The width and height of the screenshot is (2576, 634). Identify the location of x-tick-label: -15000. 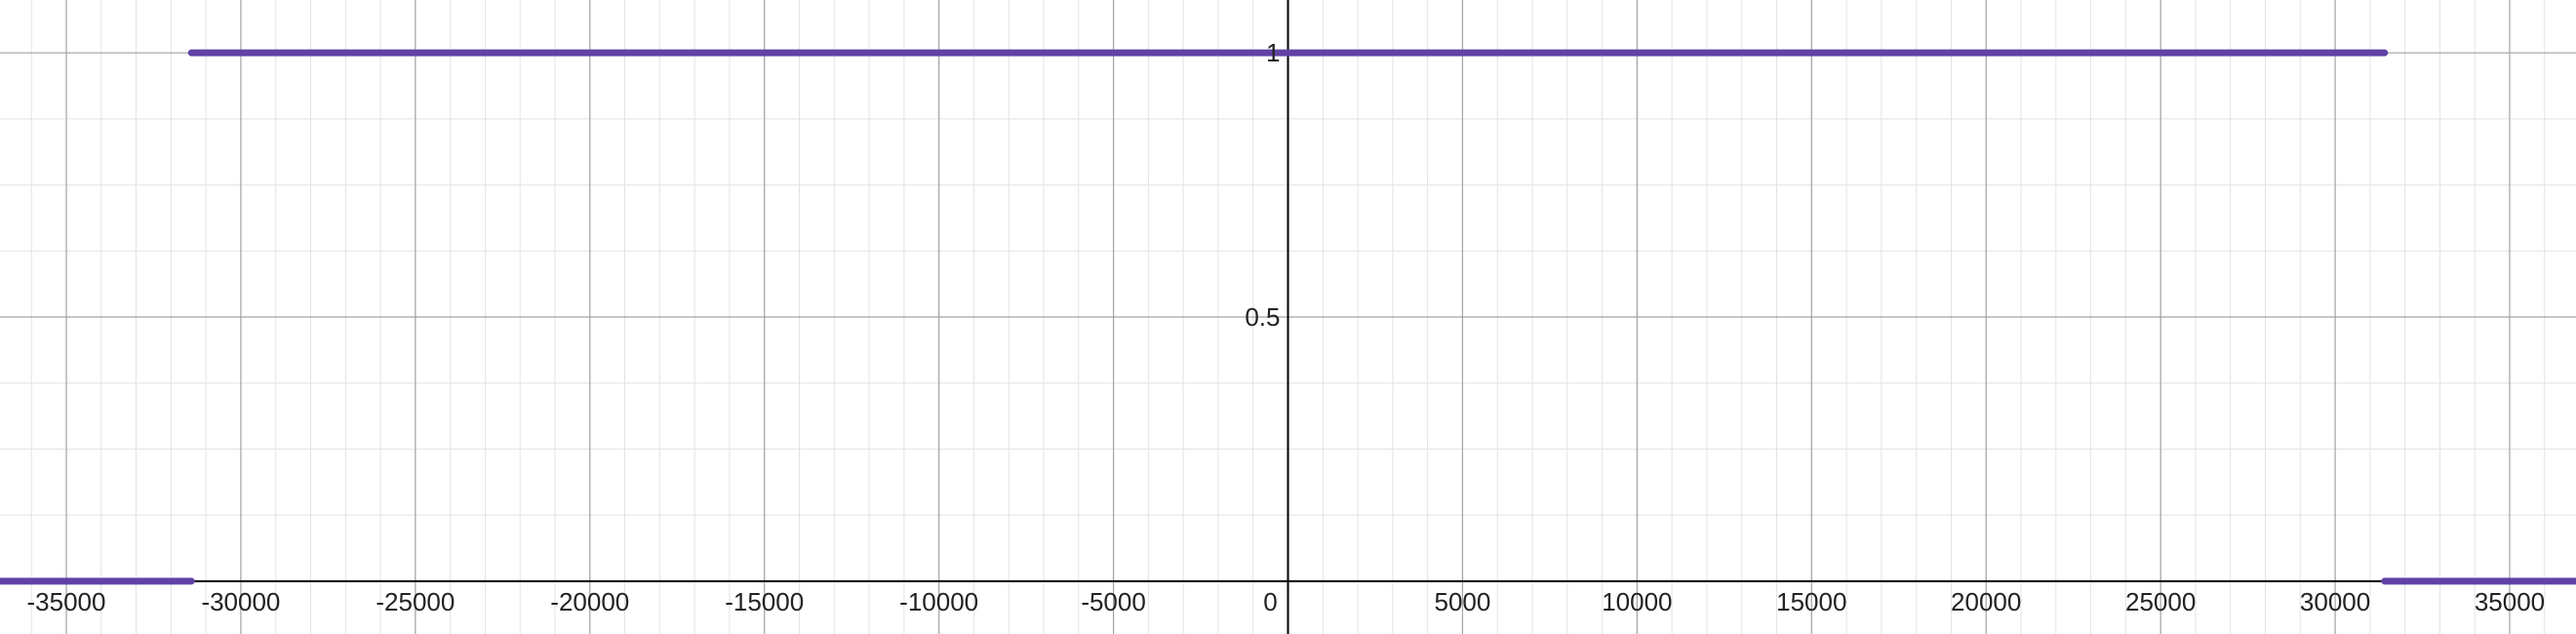
(764, 602).